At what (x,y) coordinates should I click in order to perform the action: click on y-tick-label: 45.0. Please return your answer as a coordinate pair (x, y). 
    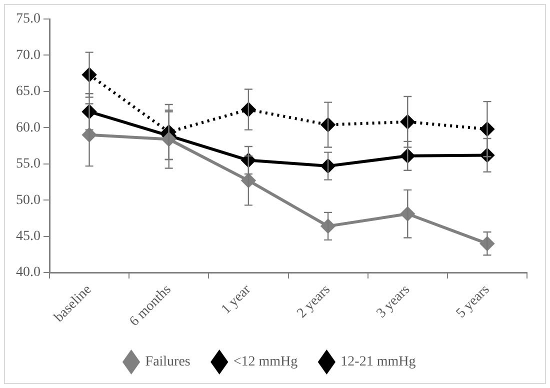
    Looking at the image, I should click on (28, 236).